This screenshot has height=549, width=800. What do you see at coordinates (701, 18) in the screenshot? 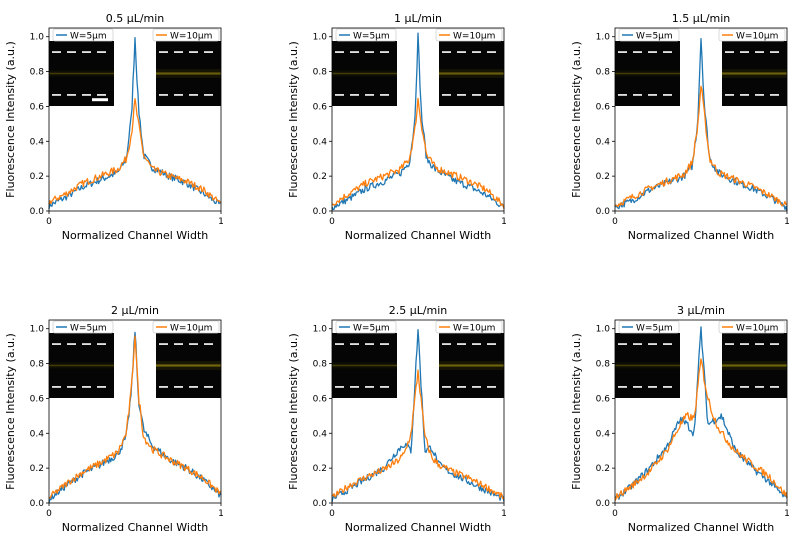
I see `subplot-title: 1.5 μL/min` at bounding box center [701, 18].